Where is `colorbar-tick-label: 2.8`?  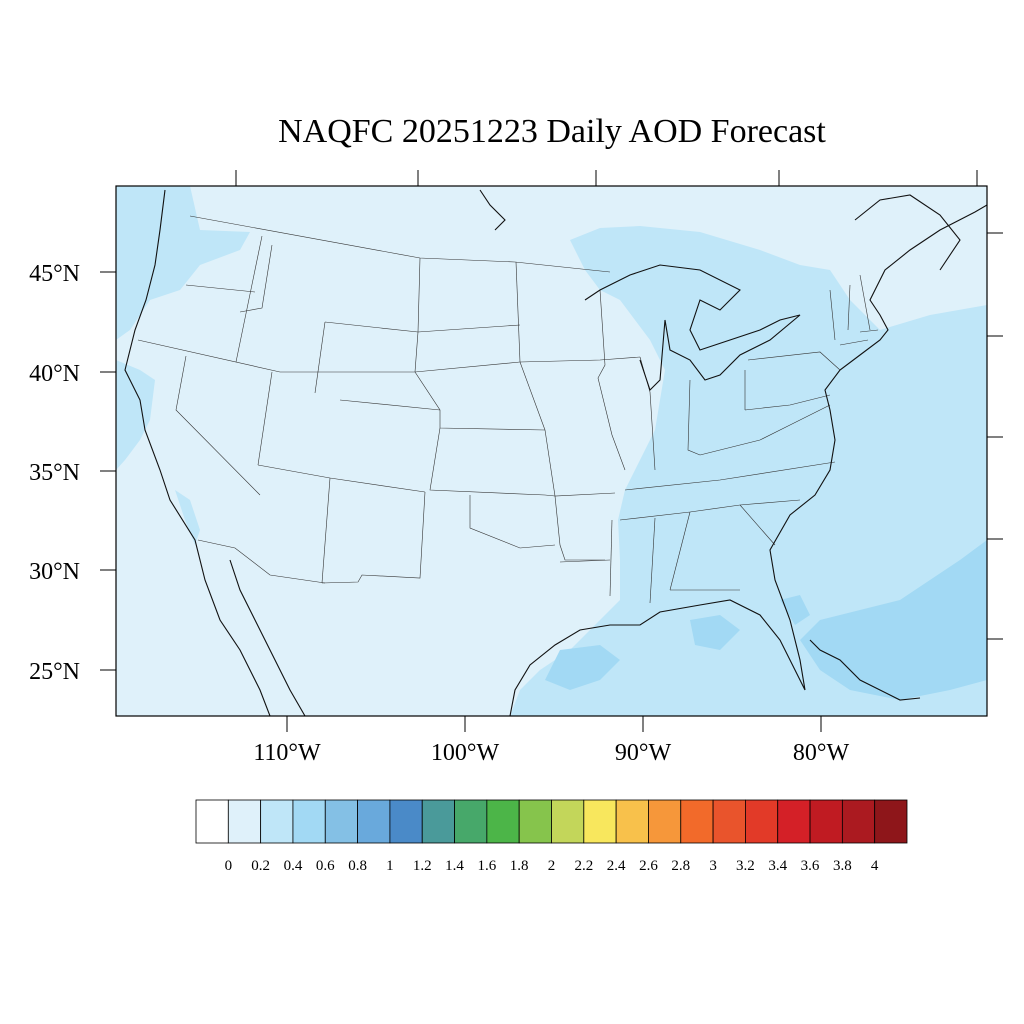 colorbar-tick-label: 2.8 is located at coordinates (680, 866).